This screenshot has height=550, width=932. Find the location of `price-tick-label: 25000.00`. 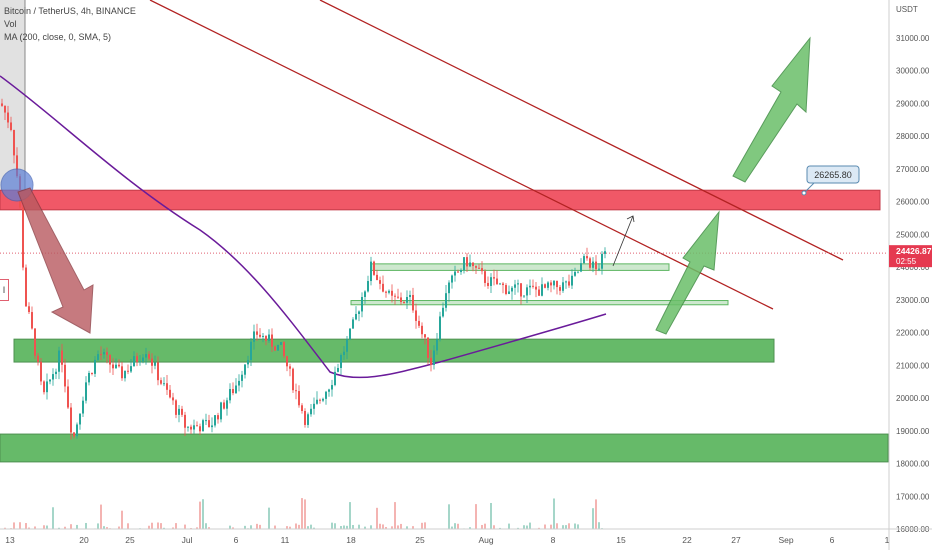

price-tick-label: 25000.00 is located at coordinates (913, 234).